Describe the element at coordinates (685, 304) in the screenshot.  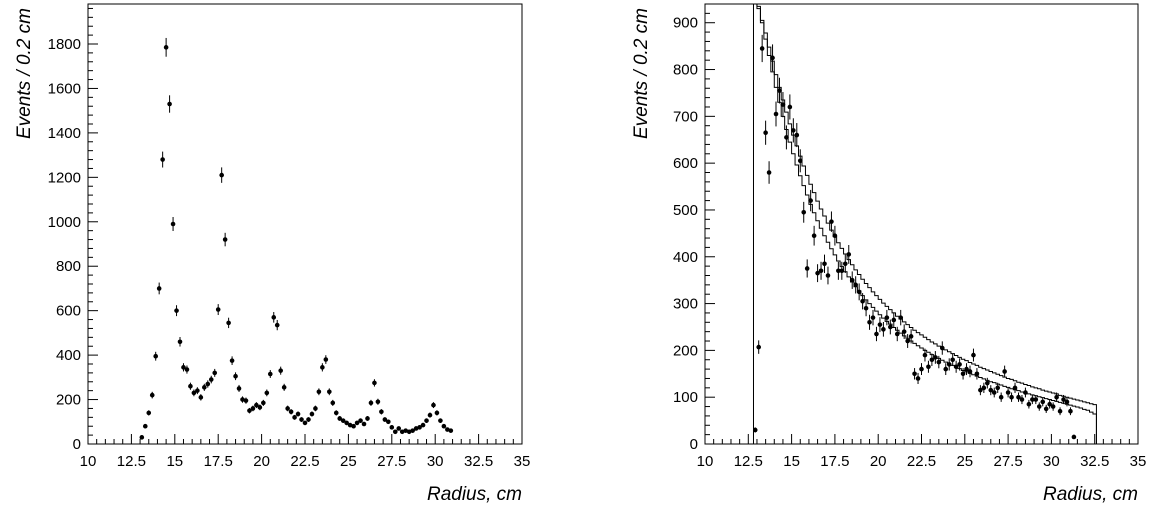
I see `y-tick-label: 300` at that location.